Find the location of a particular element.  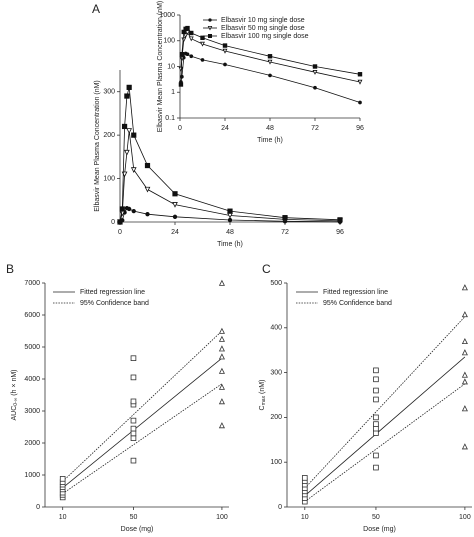

y-label-main: C is located at coordinates (262, 407).